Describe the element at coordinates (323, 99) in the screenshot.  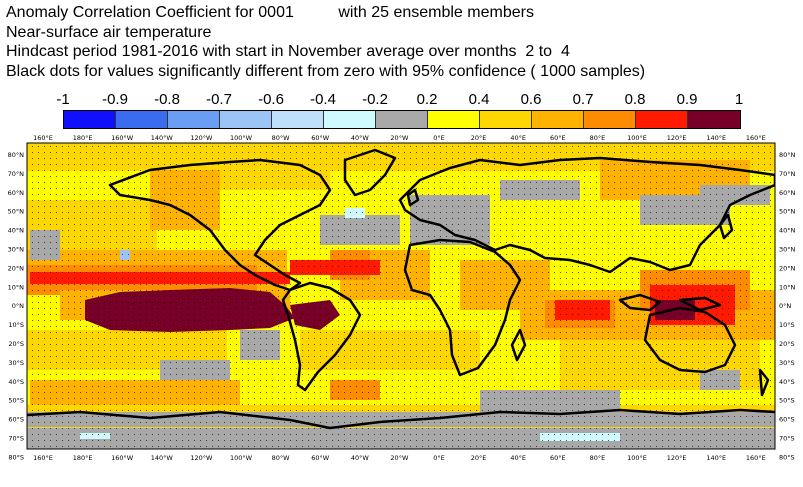
I see `colorbar-tick-label: -0.4` at that location.